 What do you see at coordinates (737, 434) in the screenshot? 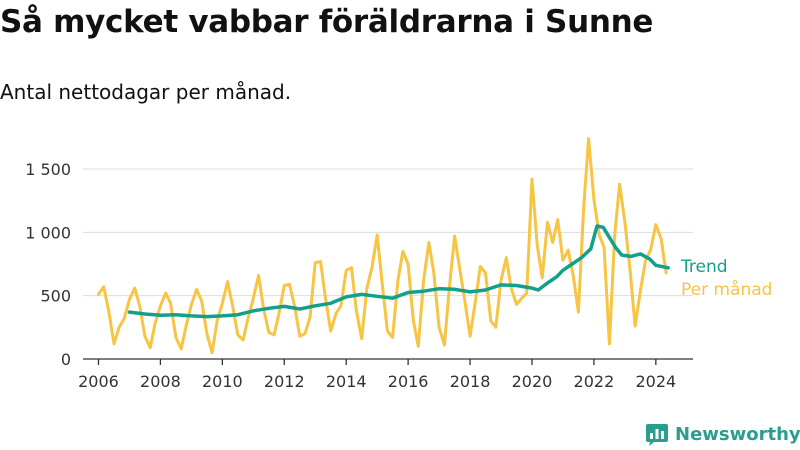
I see `brand-name: Newsworthy` at bounding box center [737, 434].